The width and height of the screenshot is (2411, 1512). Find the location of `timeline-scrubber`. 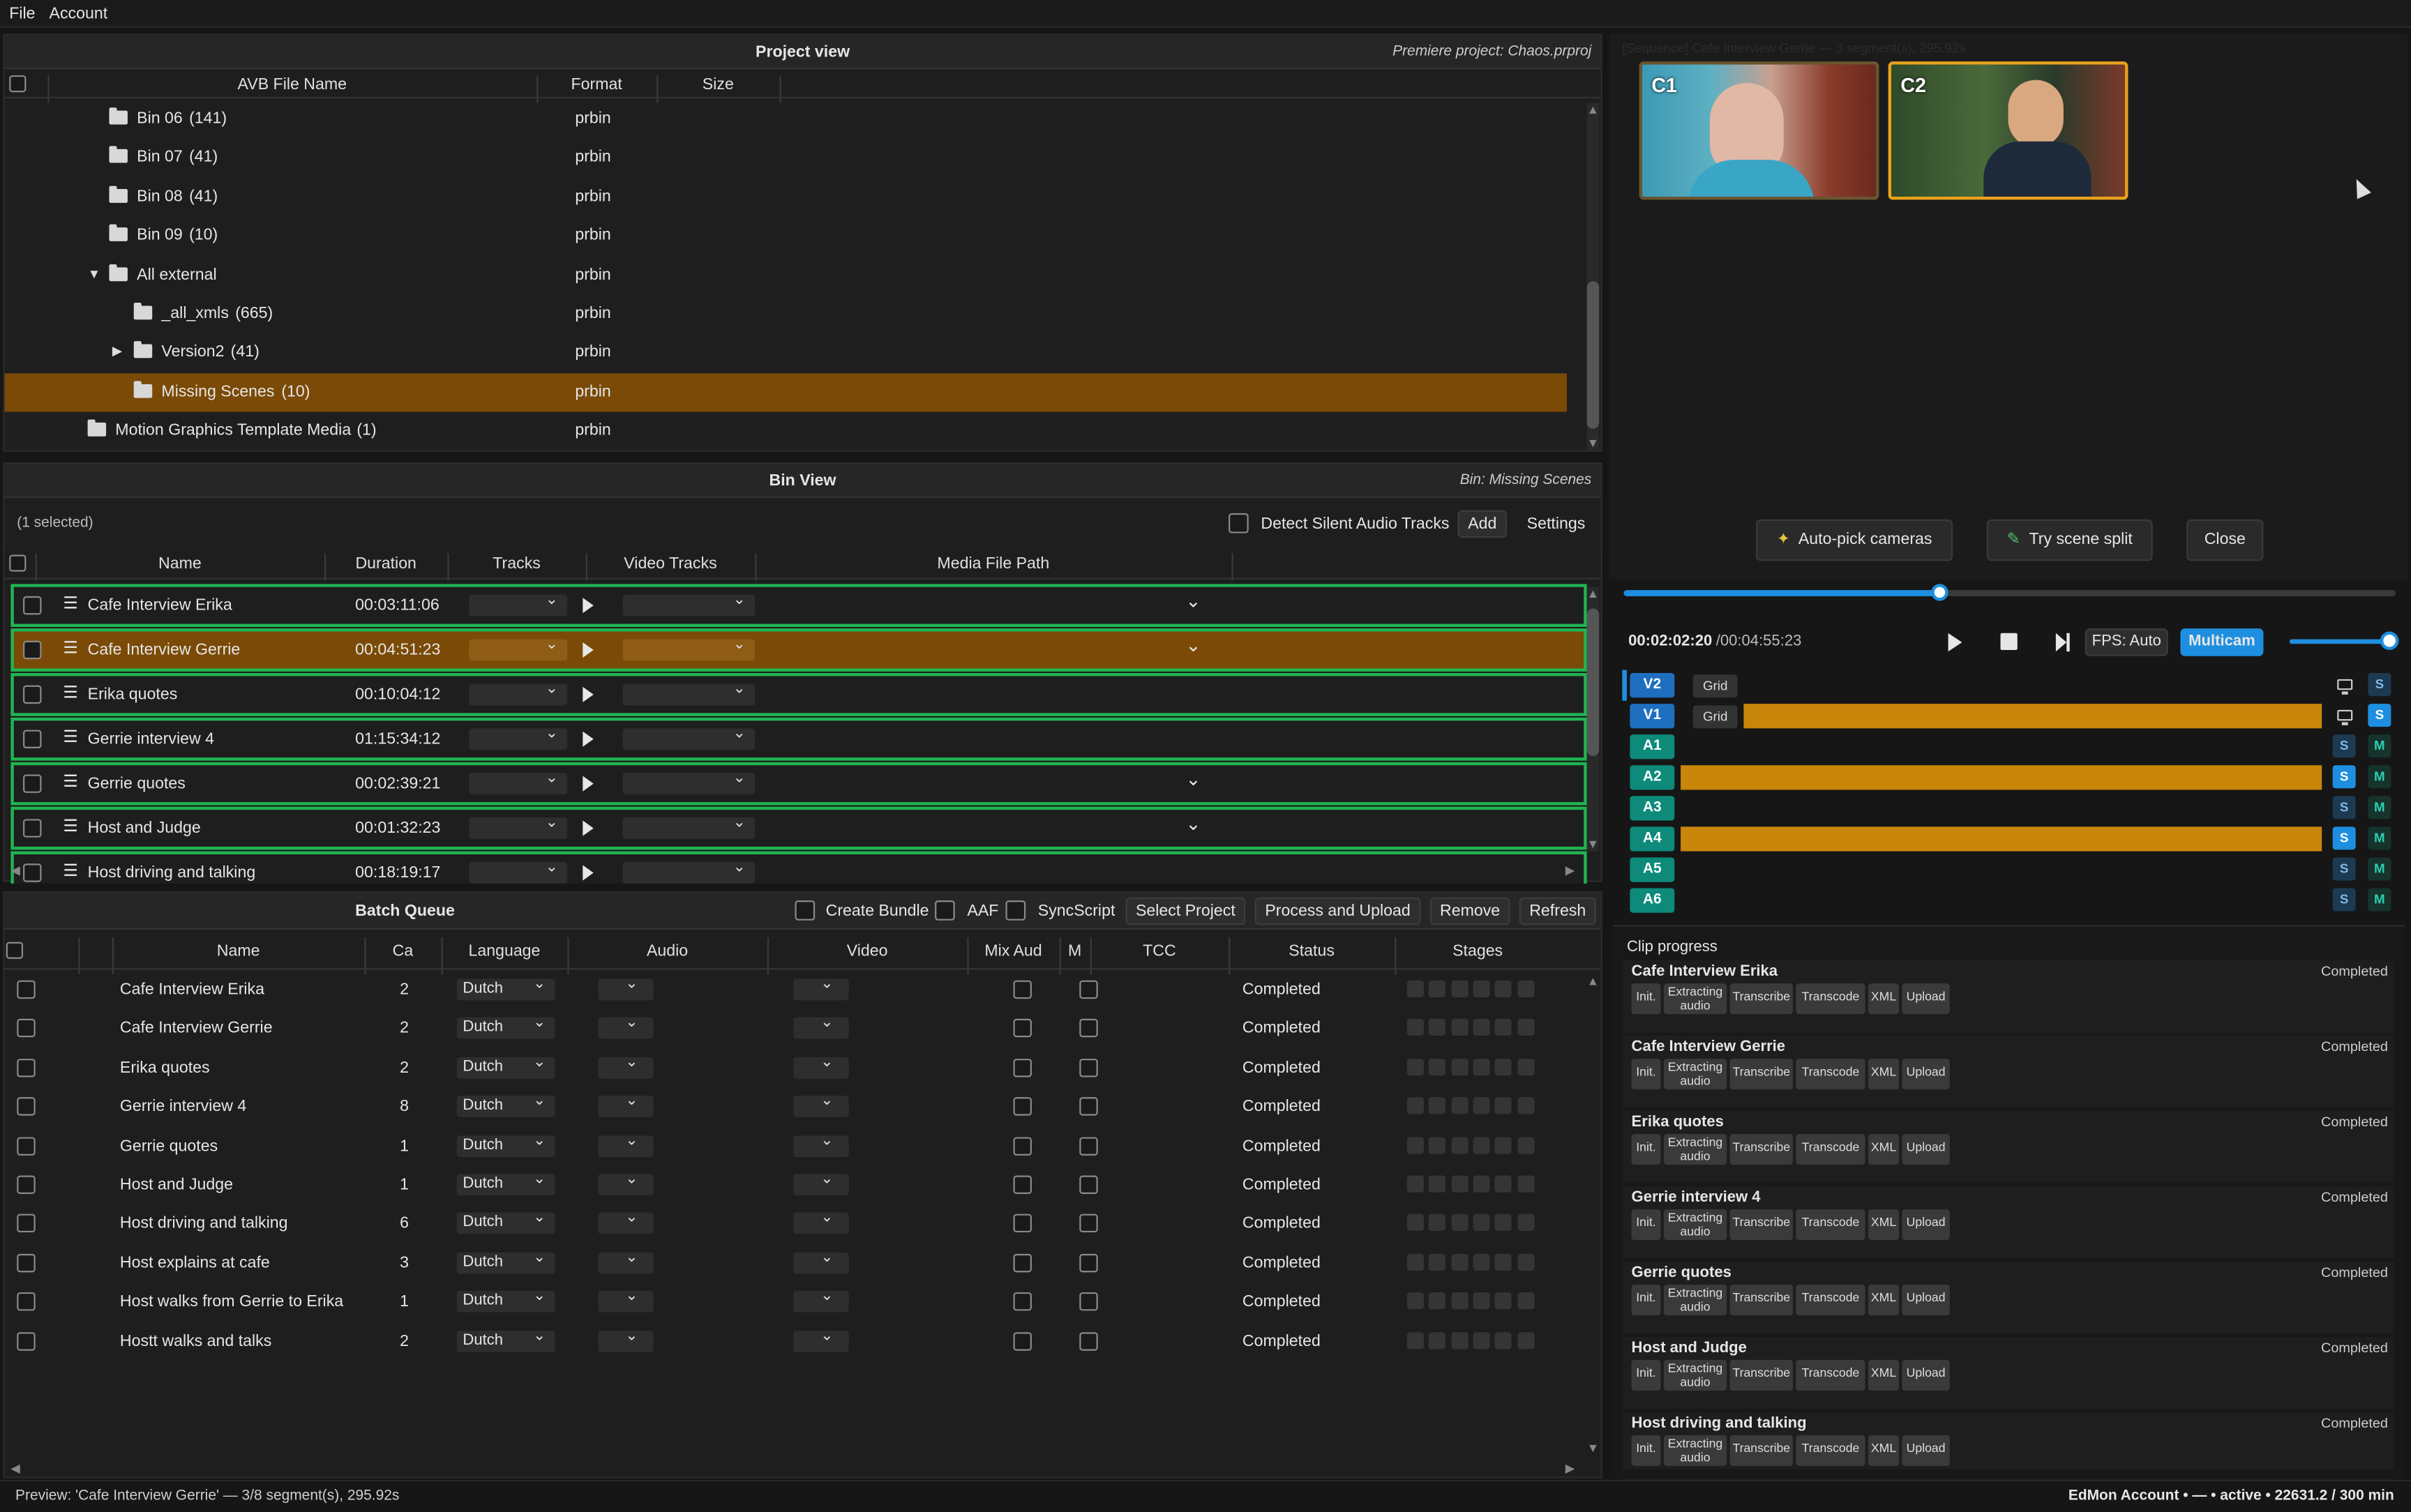

timeline-scrubber is located at coordinates (2009, 593).